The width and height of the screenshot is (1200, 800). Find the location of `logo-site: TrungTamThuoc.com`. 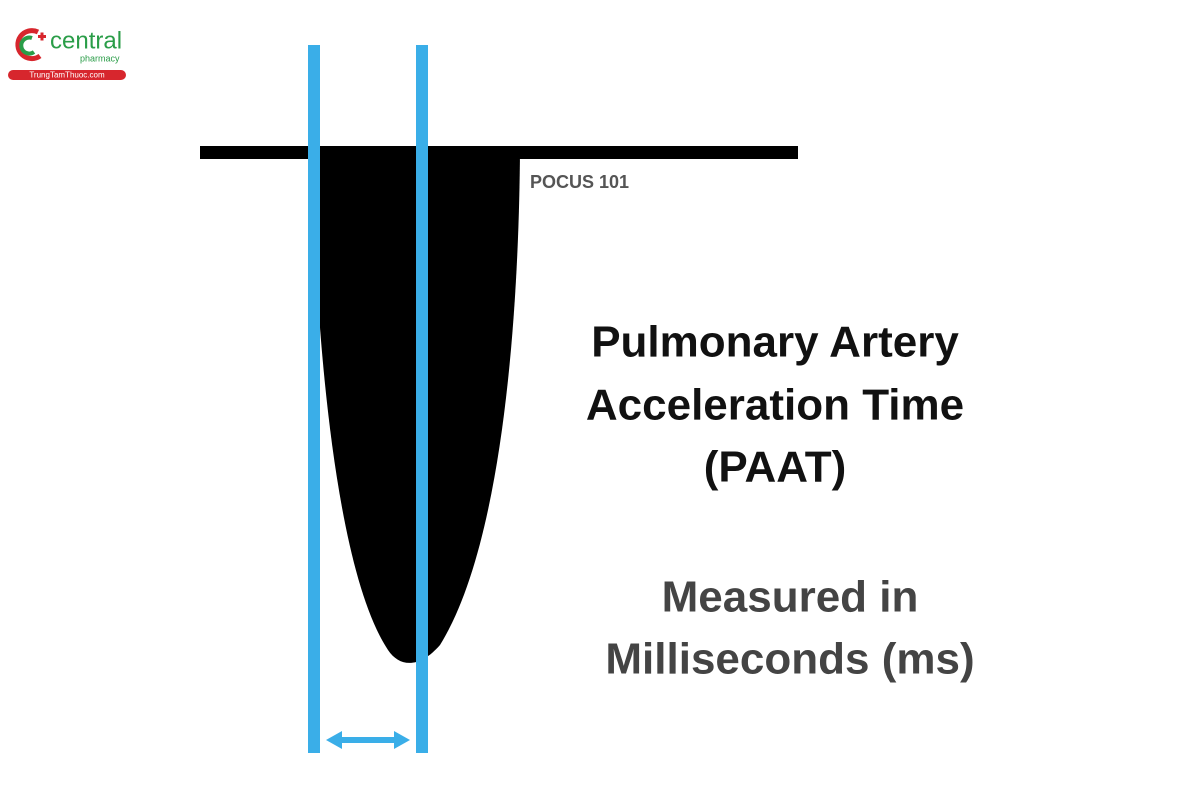

logo-site: TrungTamThuoc.com is located at coordinates (67, 75).